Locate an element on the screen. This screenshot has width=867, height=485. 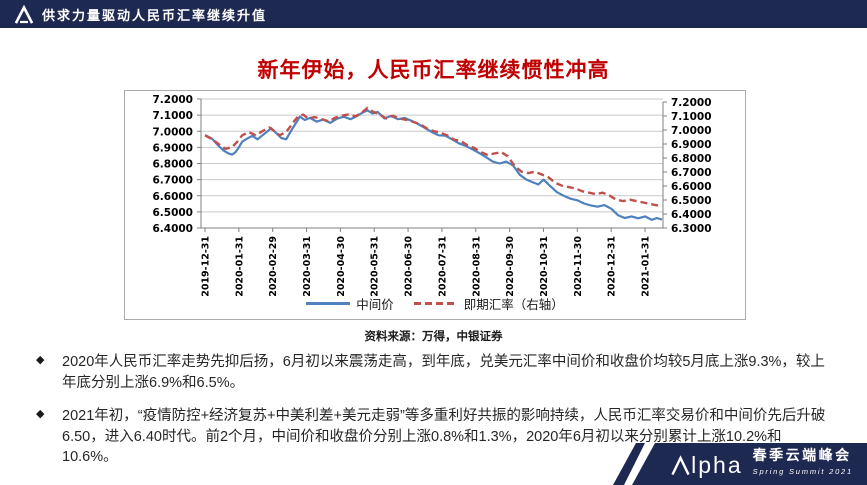
alpha-logo: lpha is located at coordinates (706, 465).